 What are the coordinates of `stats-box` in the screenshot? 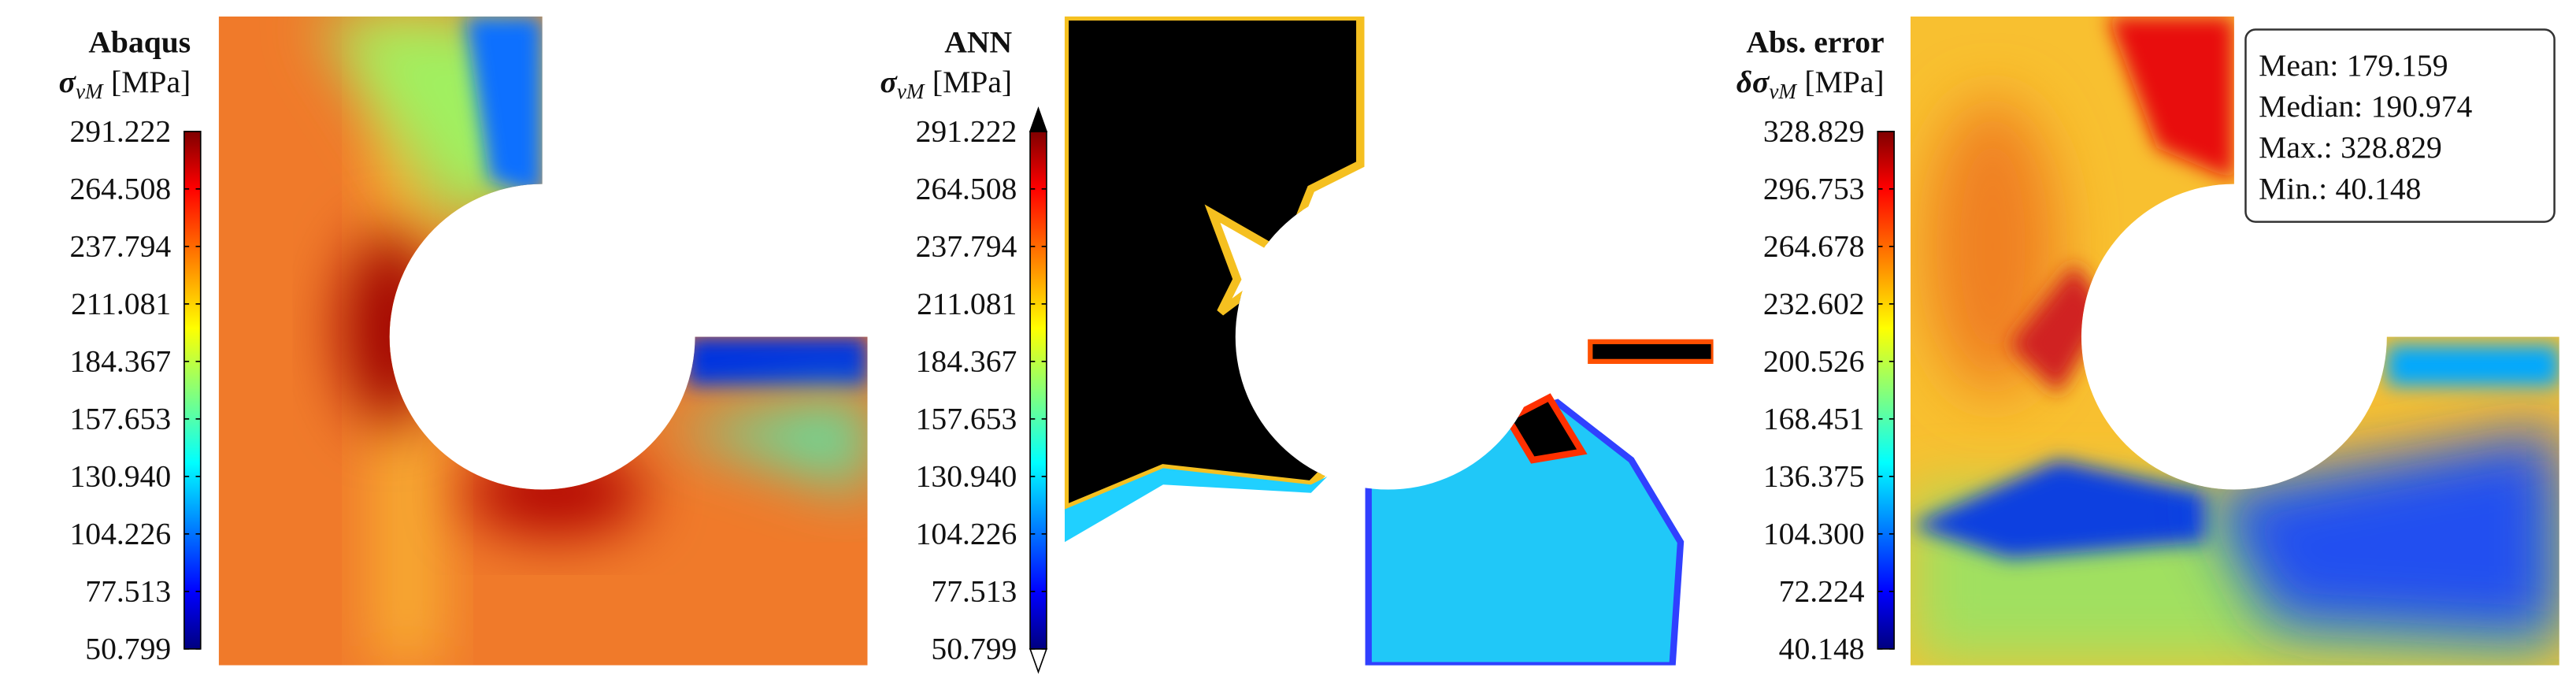 It's located at (2400, 126).